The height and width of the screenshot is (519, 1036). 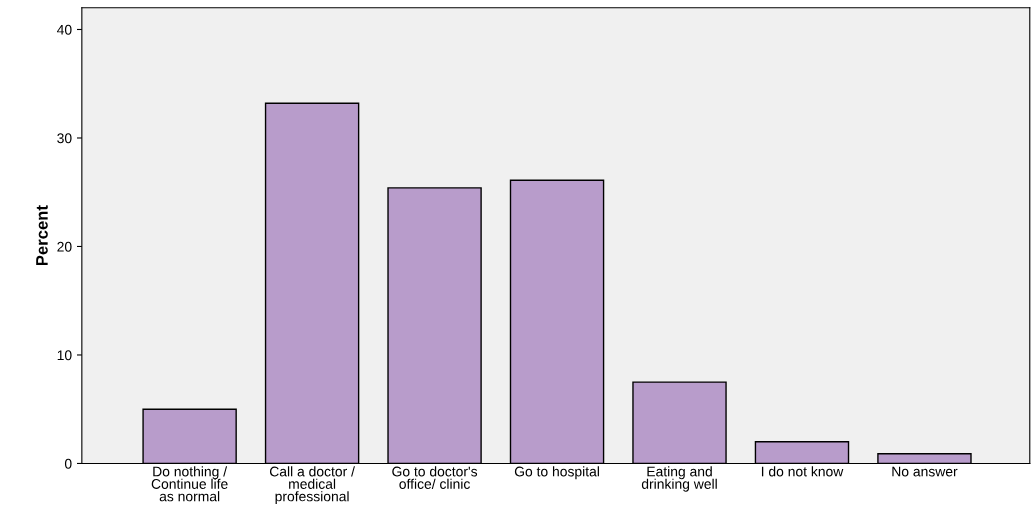 I want to click on y-tick-label: 0, so click(x=68, y=463).